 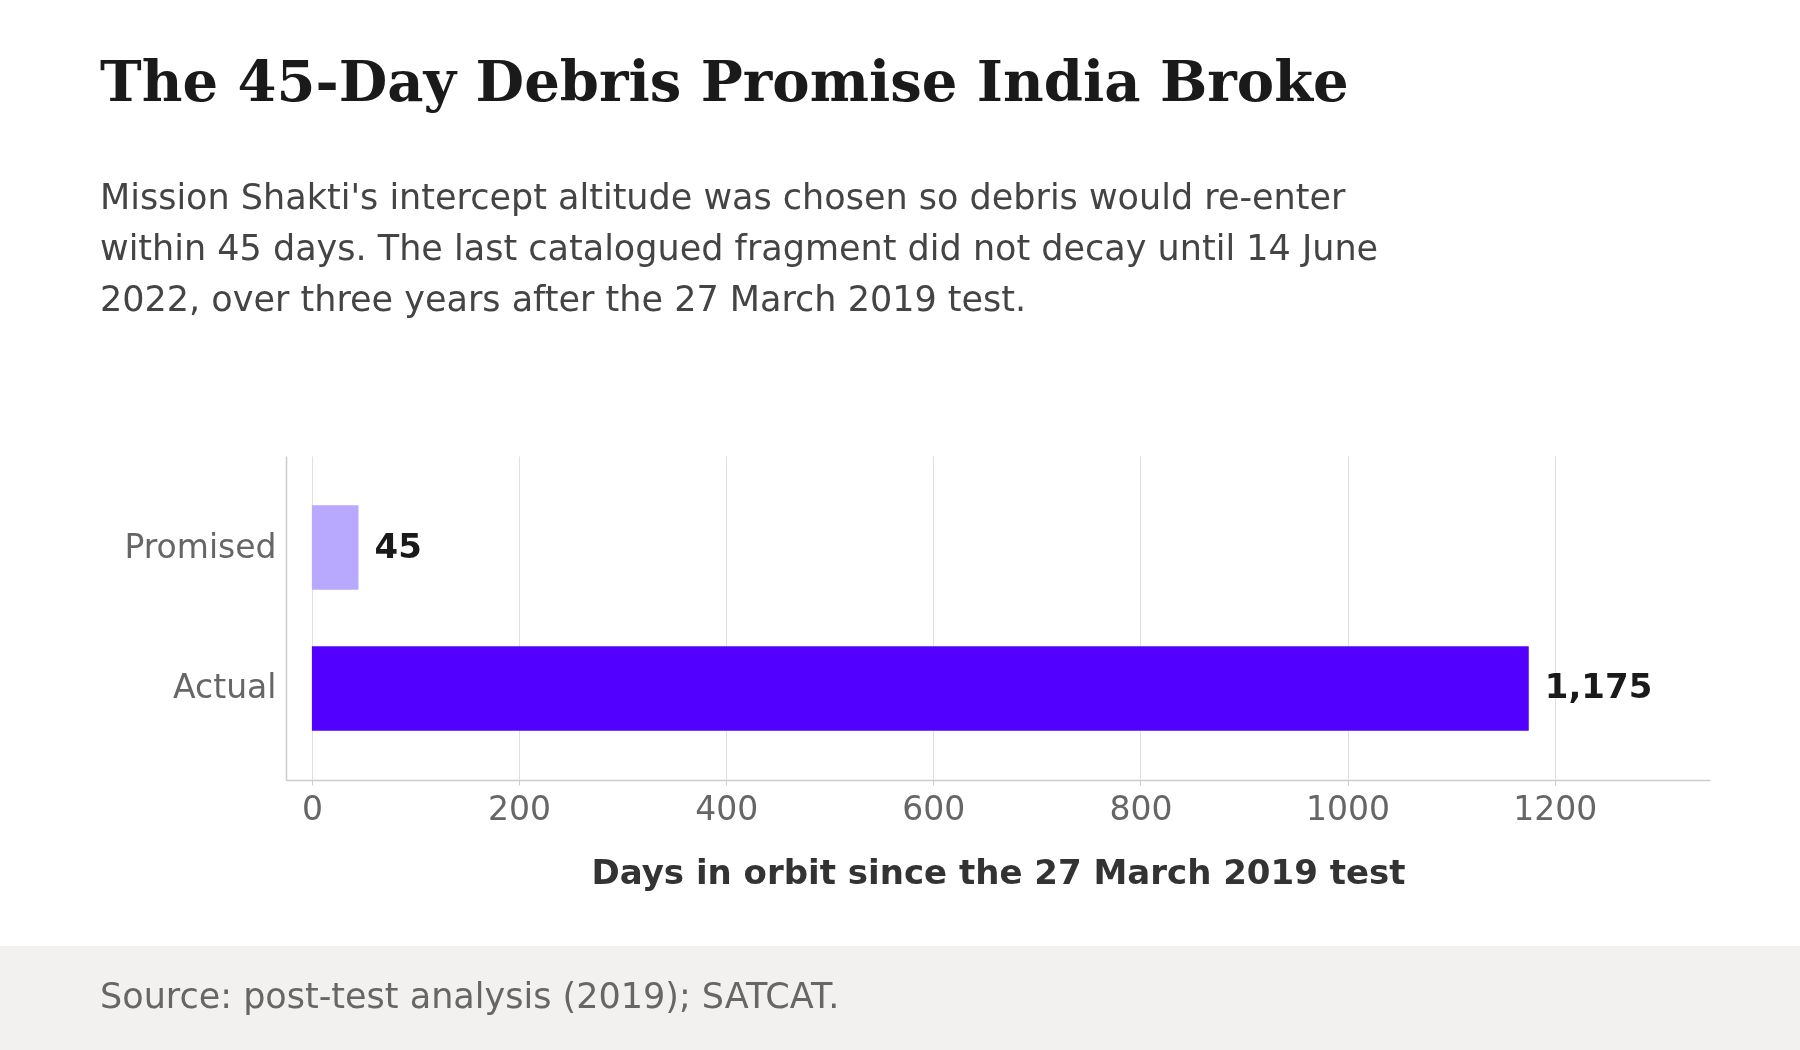 I want to click on chart-title: The 45-Day Debris Promise India Broke, so click(x=724, y=81).